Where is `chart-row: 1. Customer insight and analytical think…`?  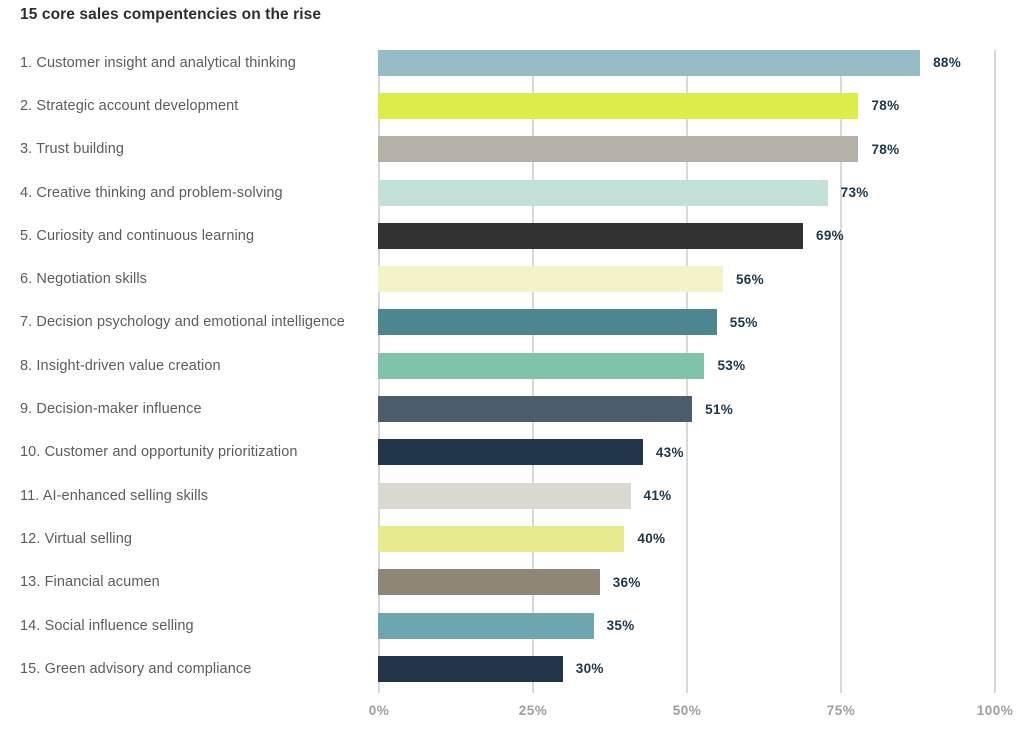
chart-row: 1. Customer insight and analytical think… is located at coordinates (512, 62).